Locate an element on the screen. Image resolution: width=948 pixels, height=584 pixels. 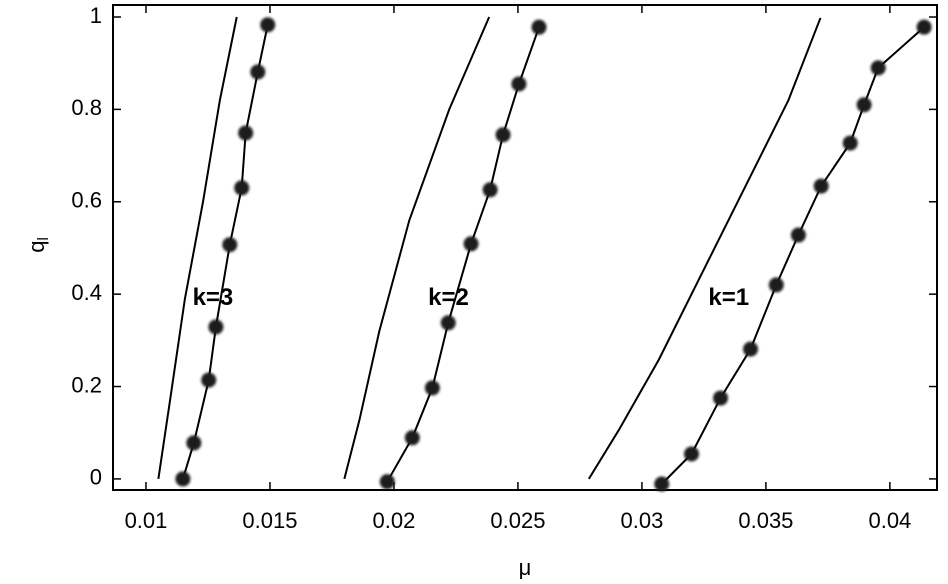
y-tick-label: 0.8 is located at coordinates (86, 107).